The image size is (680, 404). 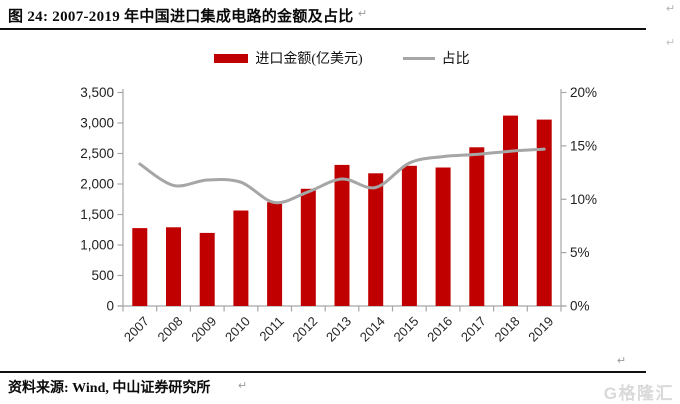 I want to click on right-axis-label: 15%, so click(x=583, y=146).